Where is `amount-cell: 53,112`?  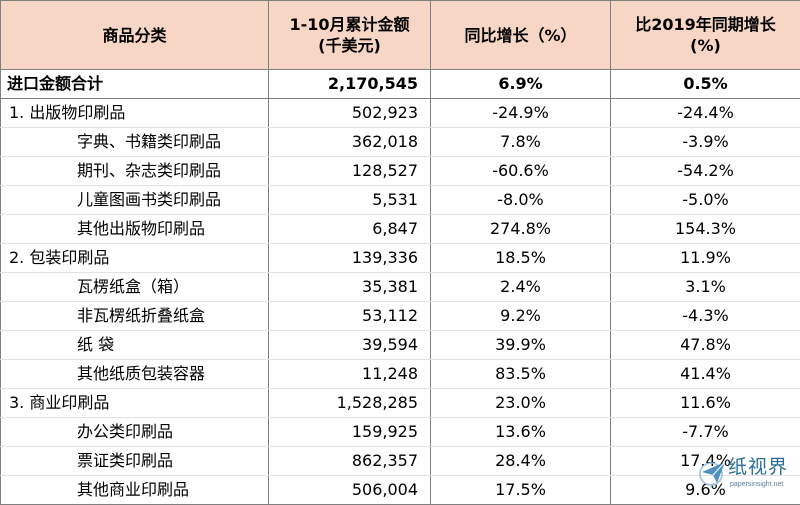 amount-cell: 53,112 is located at coordinates (350, 316).